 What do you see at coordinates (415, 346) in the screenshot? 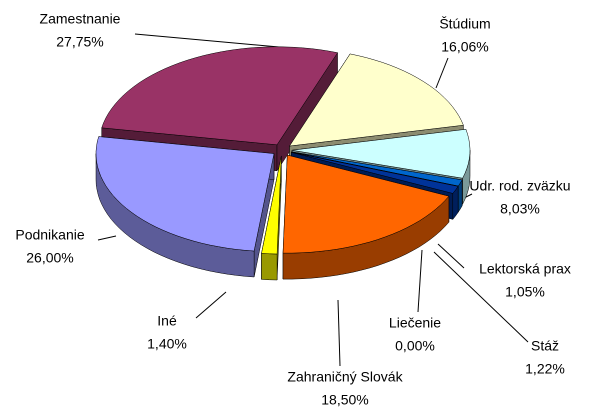
I see `value-label: 0,00%` at bounding box center [415, 346].